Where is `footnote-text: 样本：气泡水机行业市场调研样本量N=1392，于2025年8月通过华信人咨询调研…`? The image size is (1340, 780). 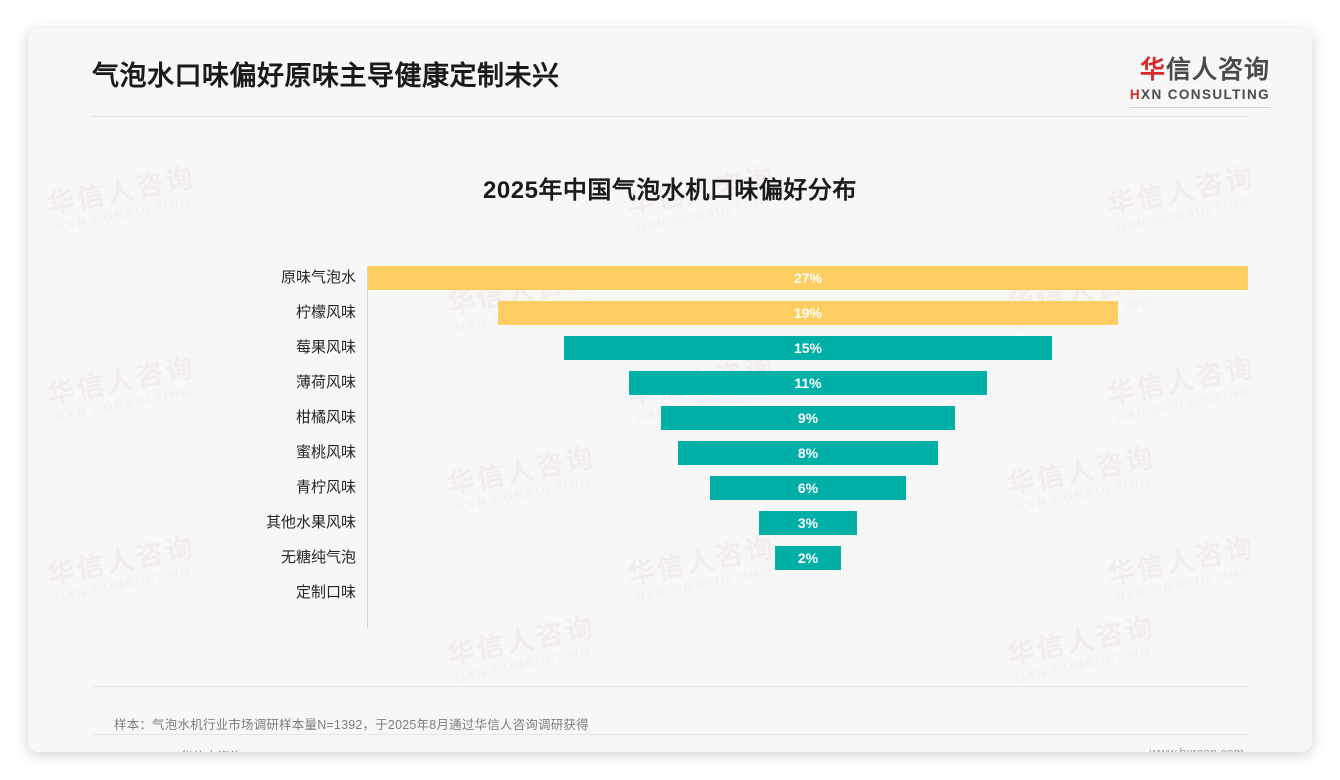
footnote-text: 样本：气泡水机行业市场调研样本量N=1392，于2025年8月通过华信人咨询调研… is located at coordinates (351, 725).